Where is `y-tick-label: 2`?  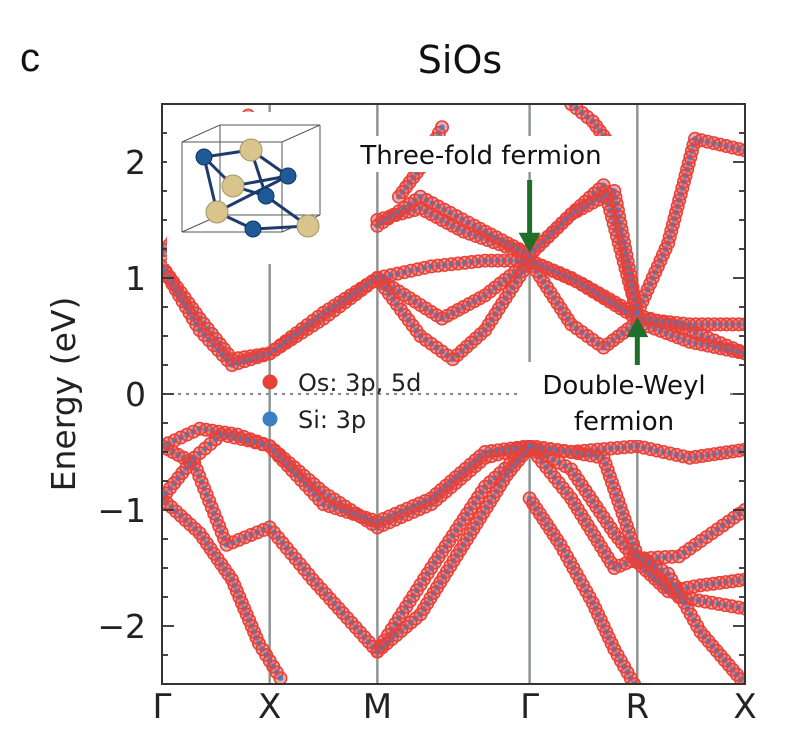 y-tick-label: 2 is located at coordinates (135, 162).